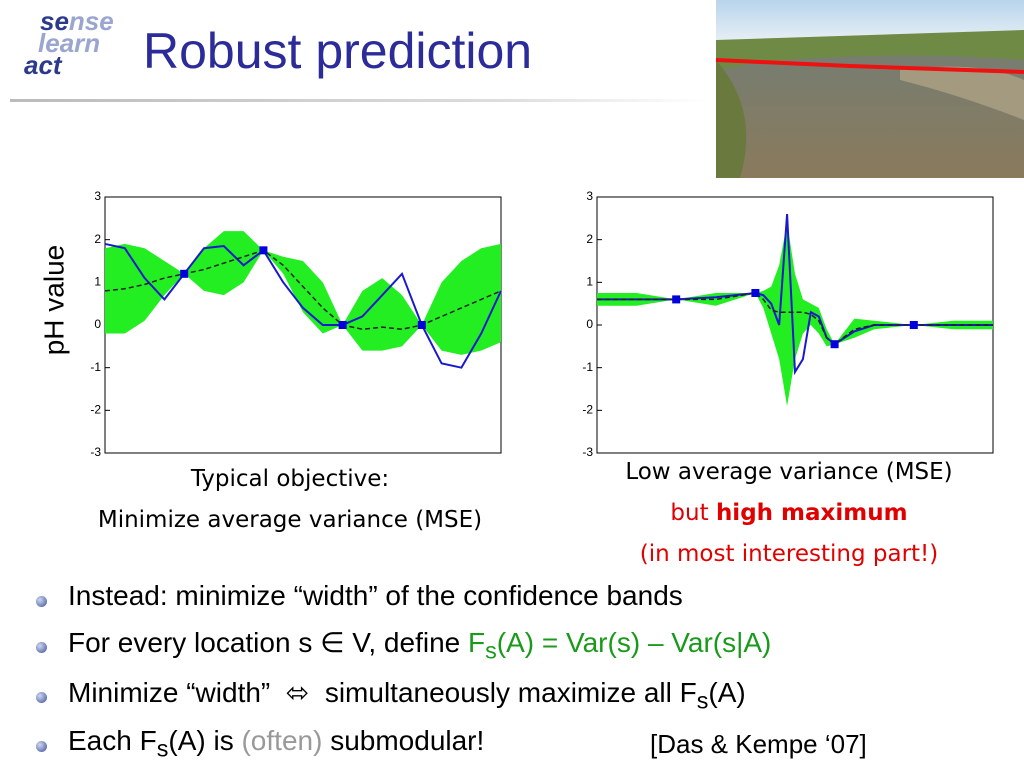 This screenshot has width=1024, height=768. I want to click on logo: sense learn act, so click(69, 43).